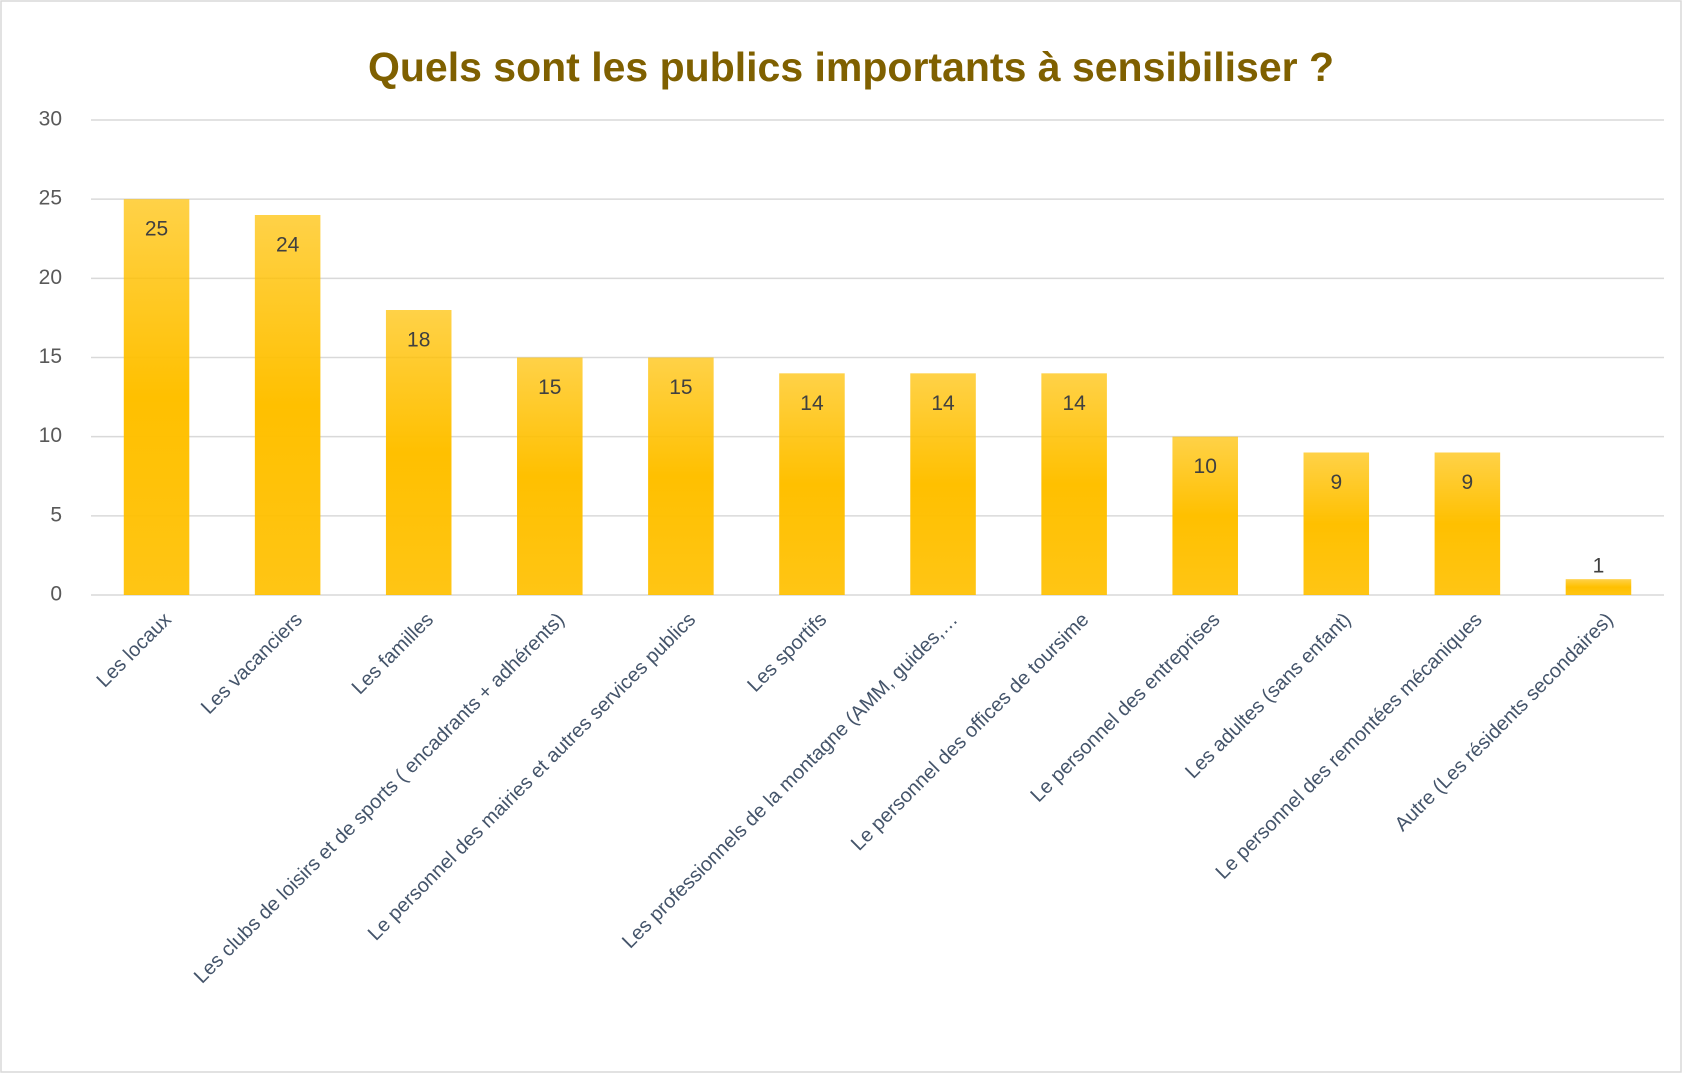 The image size is (1683, 1074). I want to click on data-label: 25, so click(156, 229).